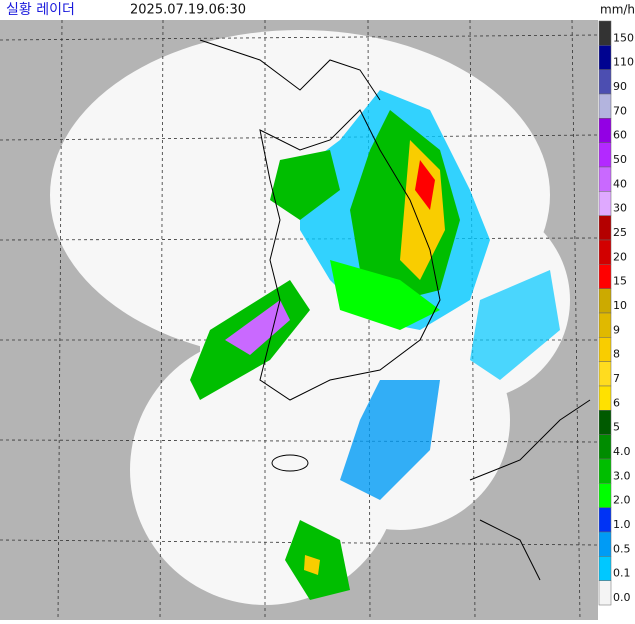 Image resolution: width=635 pixels, height=624 pixels. I want to click on legend-label: 0.5, so click(622, 548).